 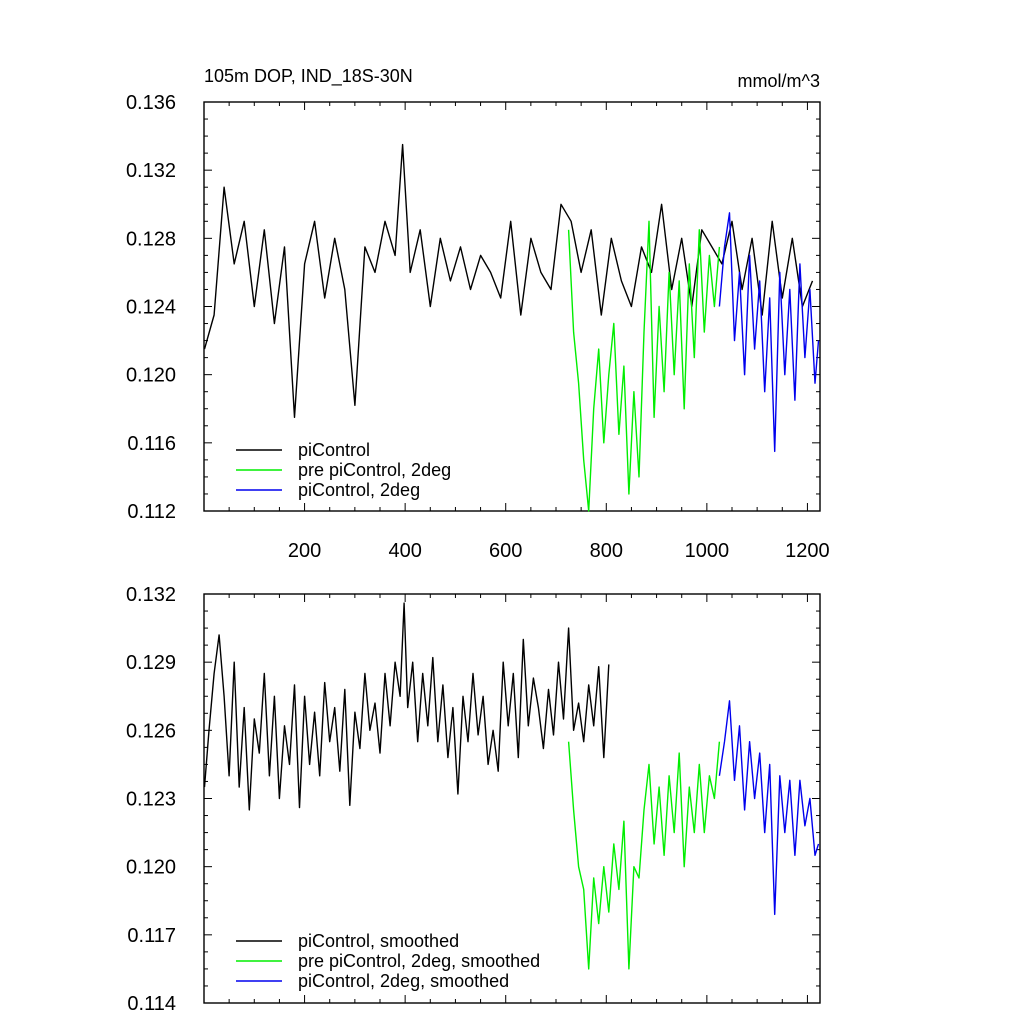 What do you see at coordinates (151, 1004) in the screenshot?
I see `y-tick-label: 0.114` at bounding box center [151, 1004].